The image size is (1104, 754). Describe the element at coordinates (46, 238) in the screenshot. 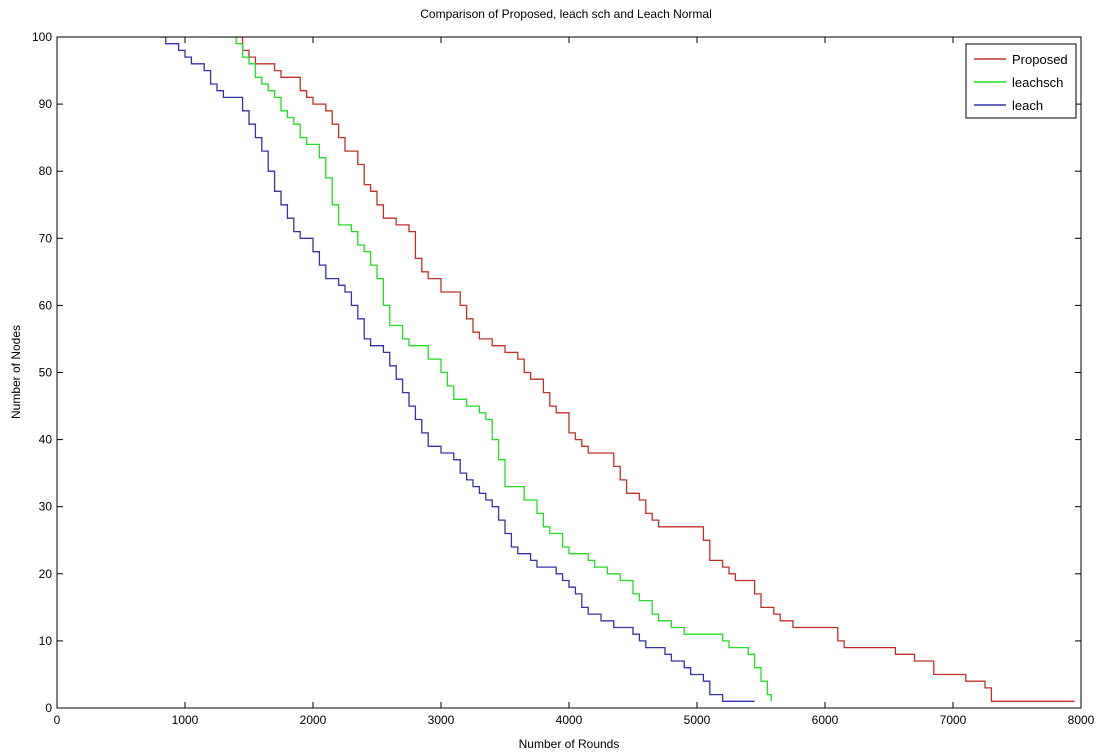

I see `y-tick-label: 70` at that location.